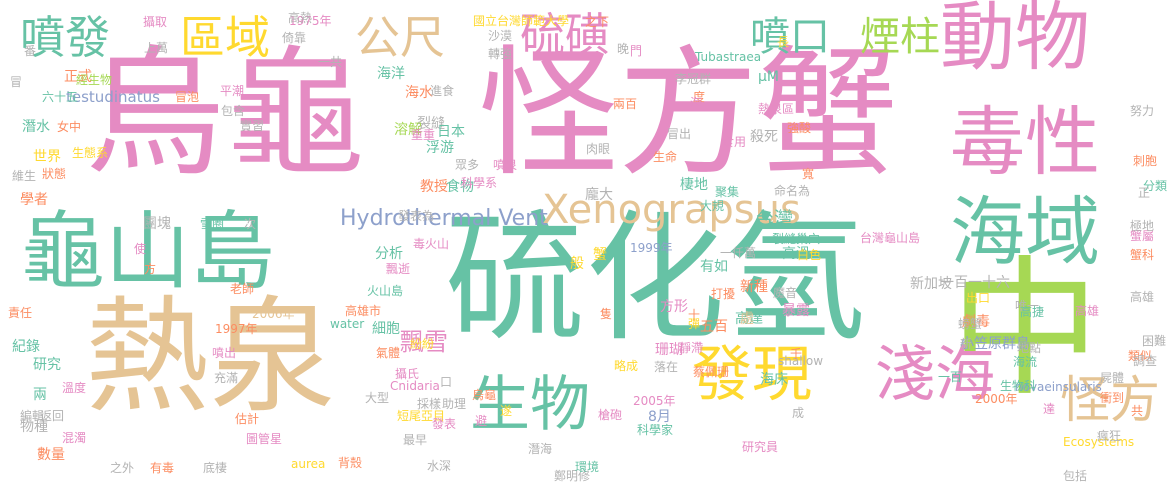 This screenshot has height=482, width=1175. What do you see at coordinates (440, 148) in the screenshot?
I see `cloud-word: 浮游` at bounding box center [440, 148].